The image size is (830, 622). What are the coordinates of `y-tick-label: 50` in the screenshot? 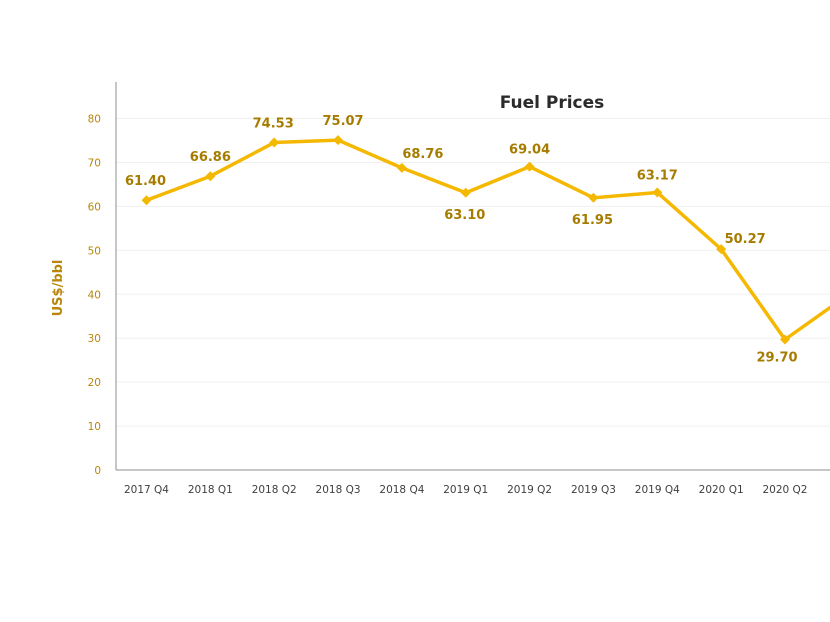 It's located at (94, 251).